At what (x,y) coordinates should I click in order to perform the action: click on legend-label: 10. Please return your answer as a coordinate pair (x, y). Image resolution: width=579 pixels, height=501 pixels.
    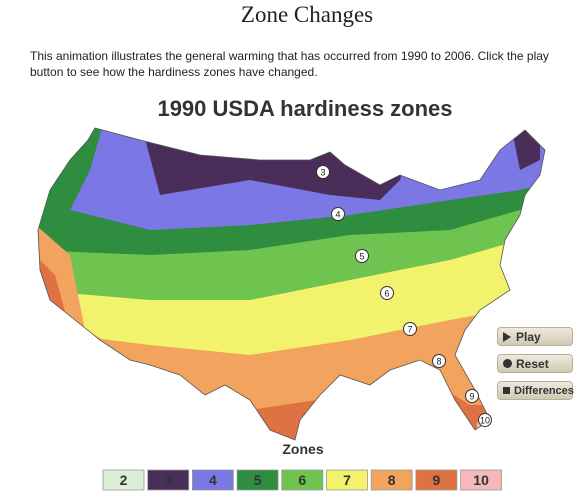
    Looking at the image, I should click on (481, 480).